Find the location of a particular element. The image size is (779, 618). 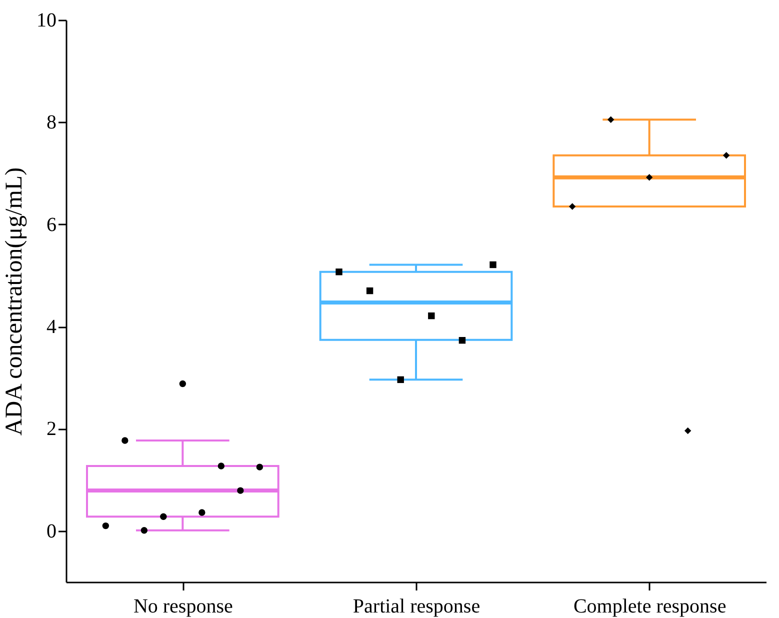

x-tick-label: Complete response is located at coordinates (649, 607).